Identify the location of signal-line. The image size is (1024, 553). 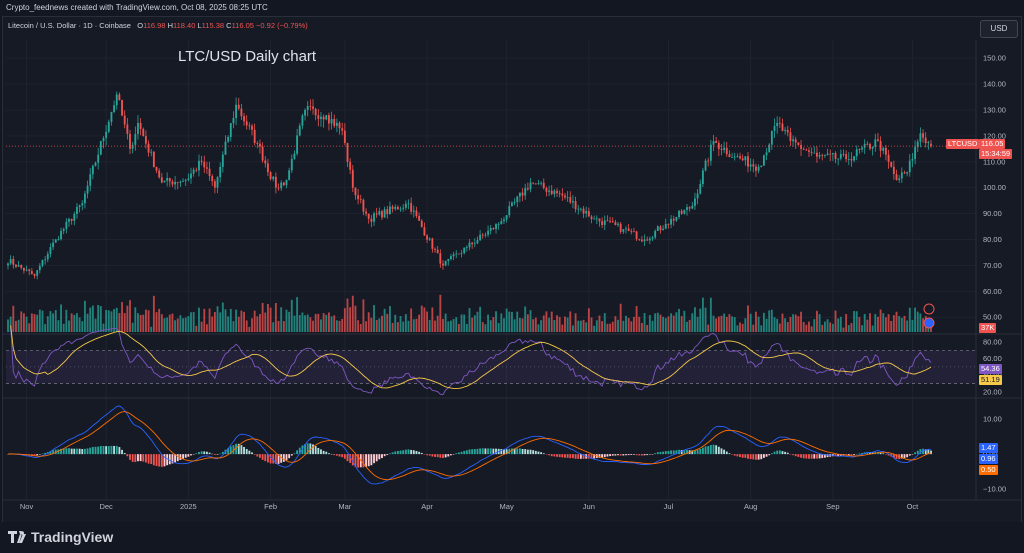
(469, 446).